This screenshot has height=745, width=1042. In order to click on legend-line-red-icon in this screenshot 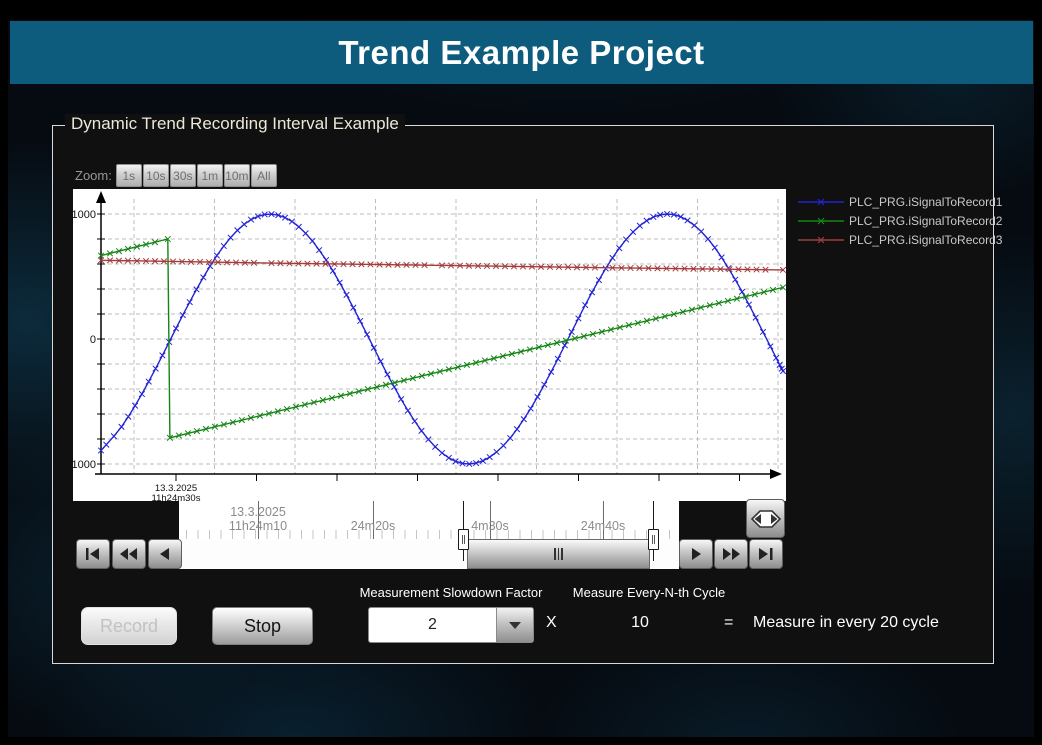, I will do `click(821, 239)`.